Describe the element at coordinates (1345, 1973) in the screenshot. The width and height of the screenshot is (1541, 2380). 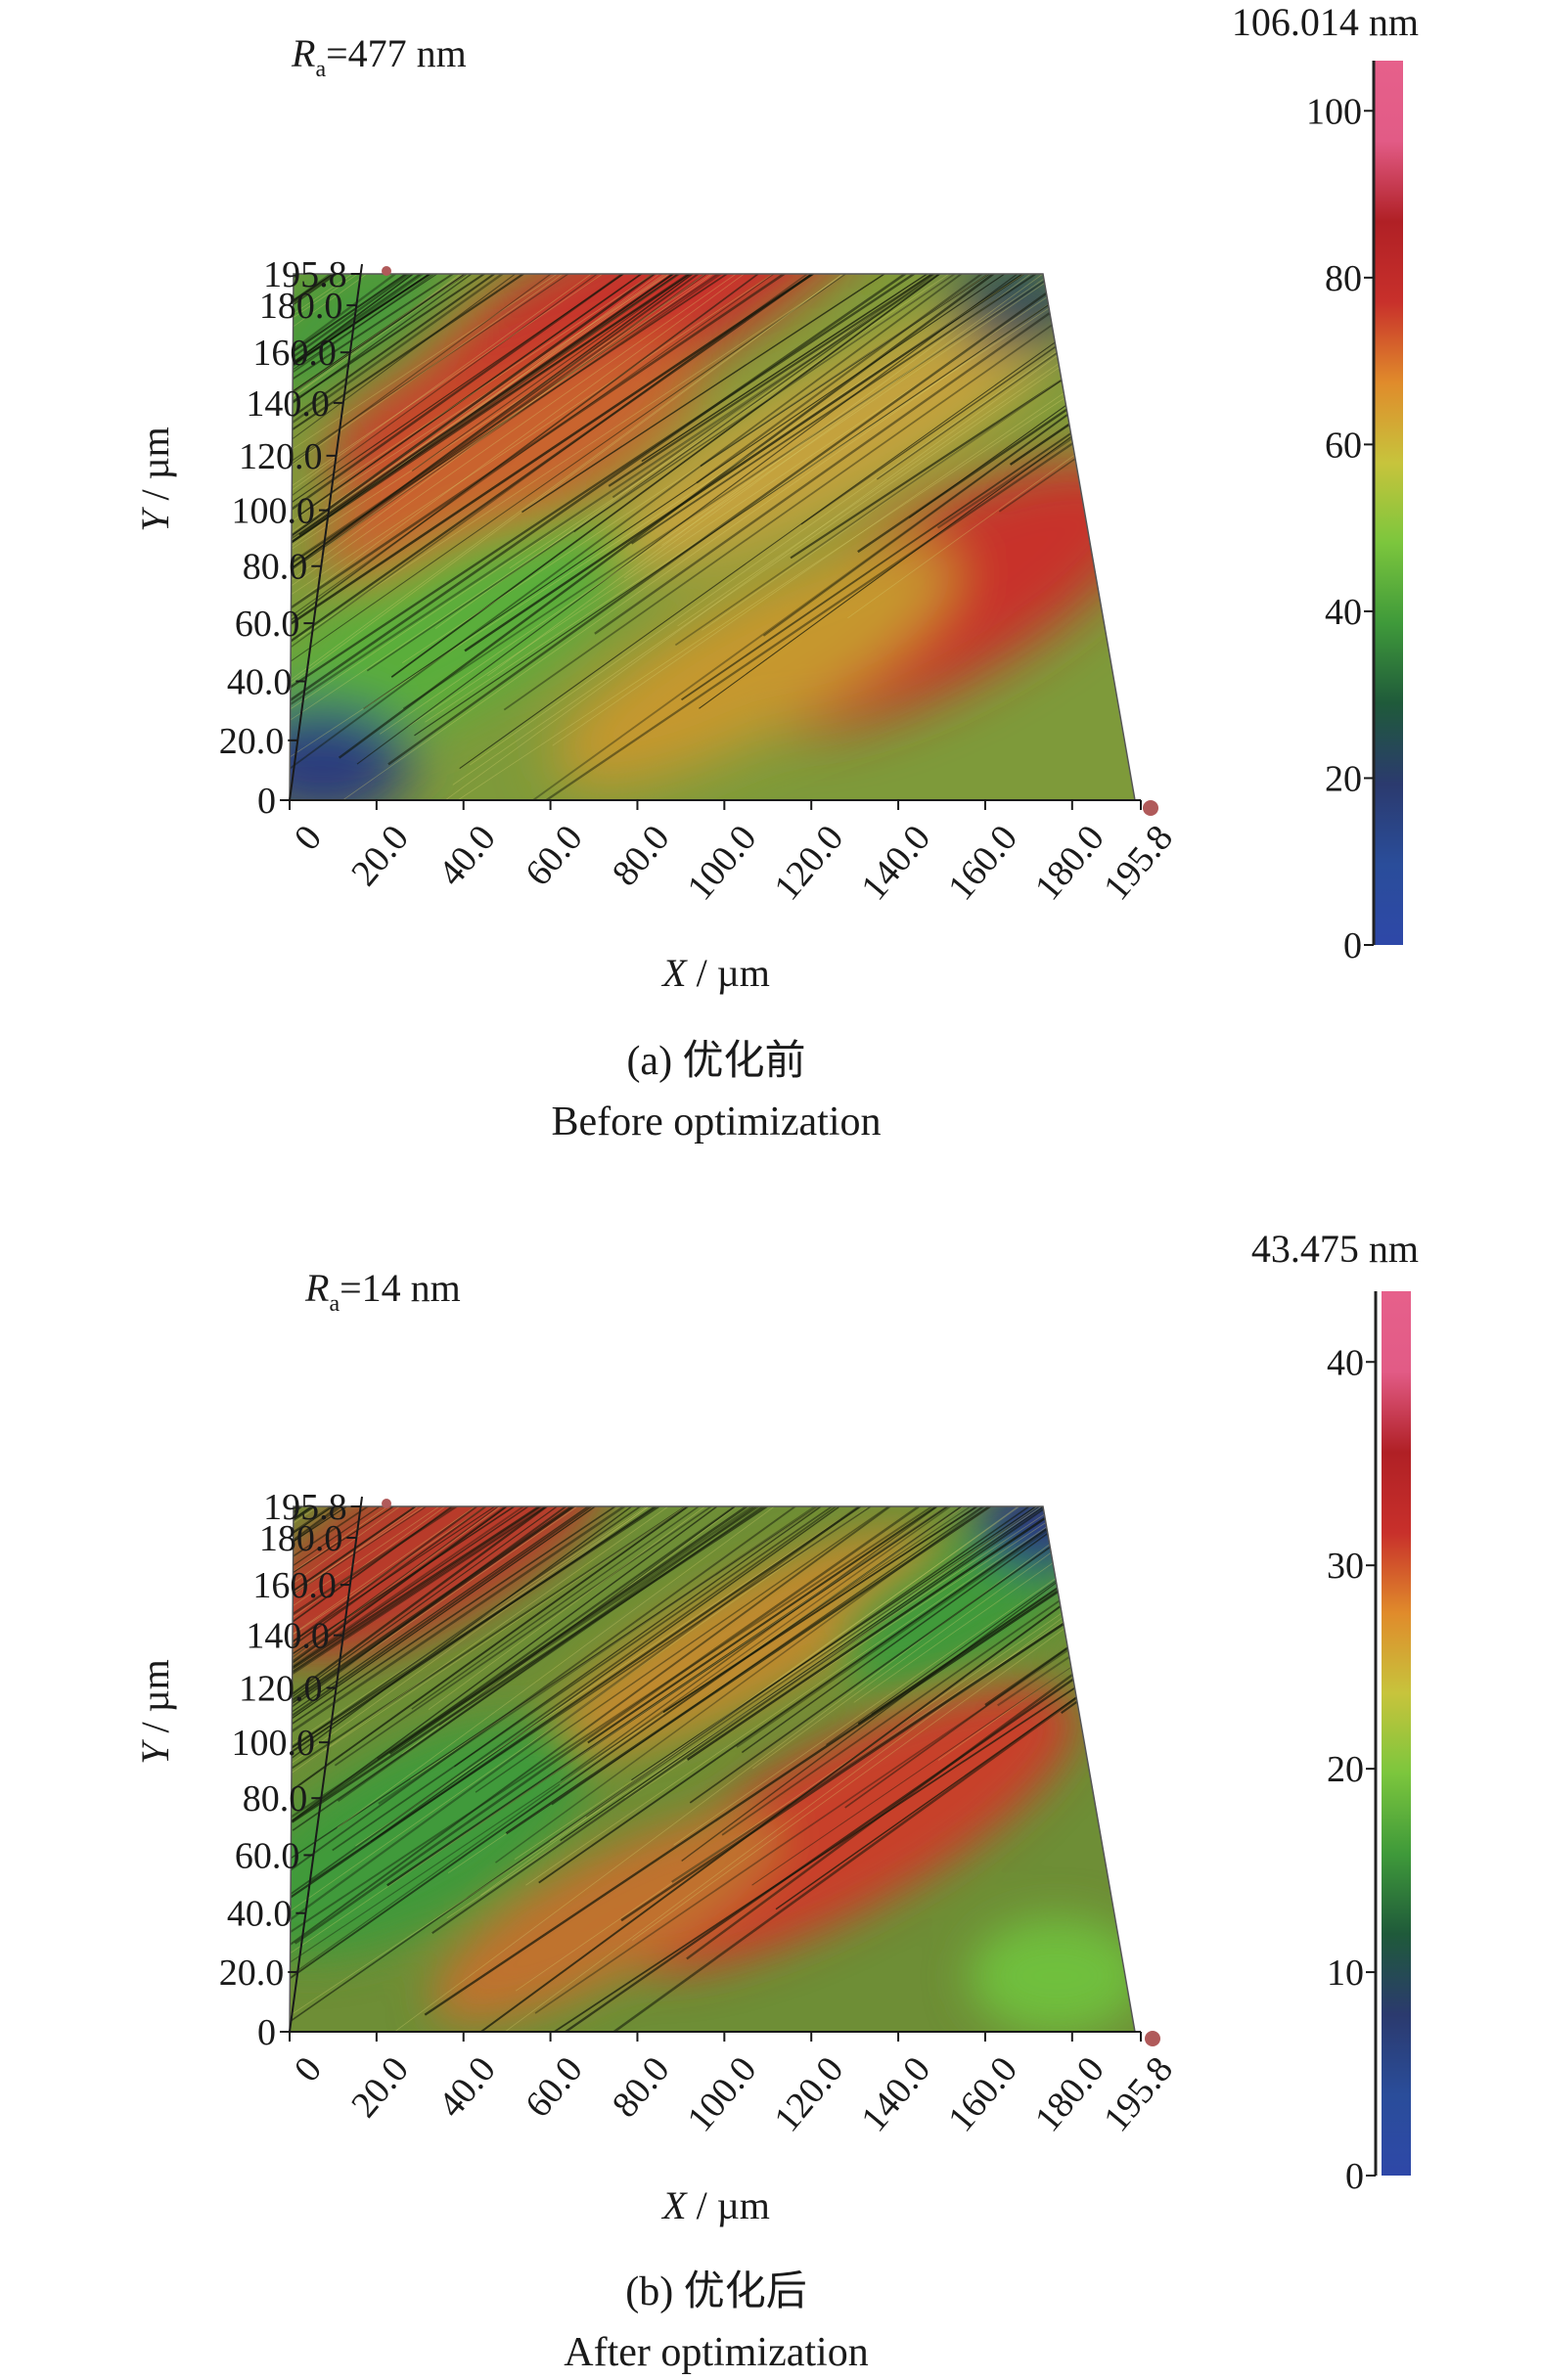
I see `colorbar-tick-label: 10` at that location.